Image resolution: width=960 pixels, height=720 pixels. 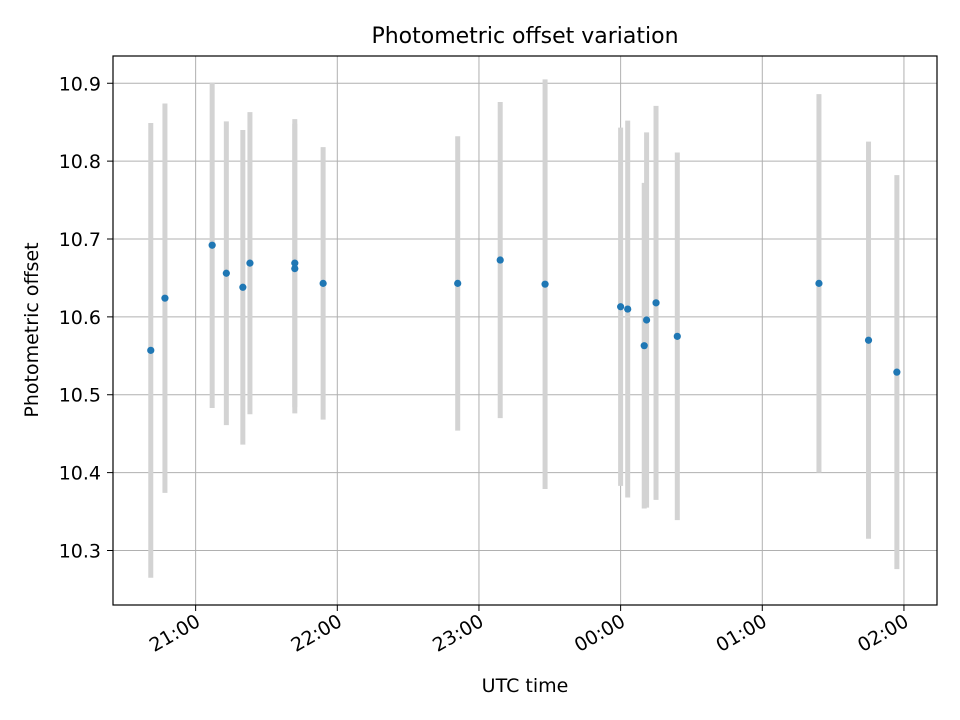 What do you see at coordinates (80, 474) in the screenshot?
I see `y-tick-label: 10.4` at bounding box center [80, 474].